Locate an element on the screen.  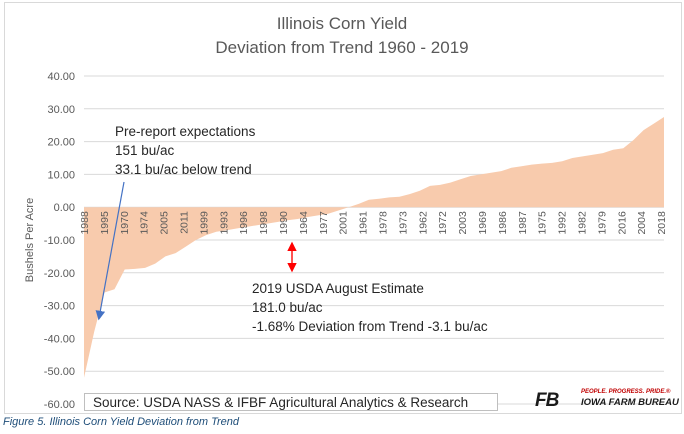
x-tick-label: 2003 is located at coordinates (463, 223).